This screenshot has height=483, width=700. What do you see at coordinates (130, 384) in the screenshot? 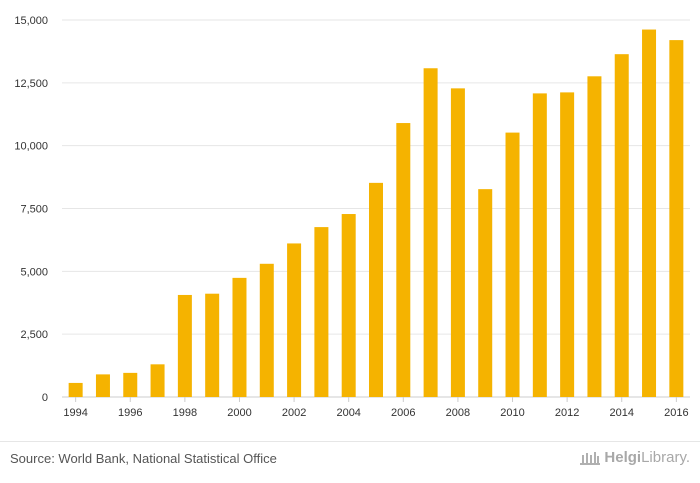
I see `bar-1996` at bounding box center [130, 384].